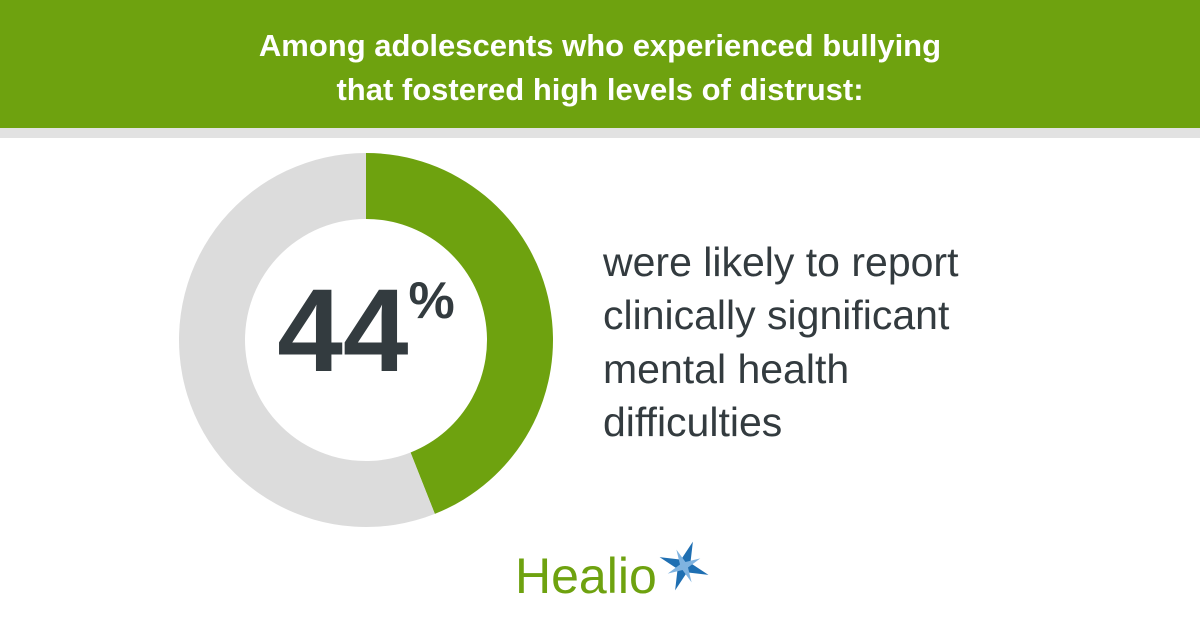 This screenshot has height=630, width=1200. Describe the element at coordinates (726, 369) in the screenshot. I see `description-line: mental health` at that location.